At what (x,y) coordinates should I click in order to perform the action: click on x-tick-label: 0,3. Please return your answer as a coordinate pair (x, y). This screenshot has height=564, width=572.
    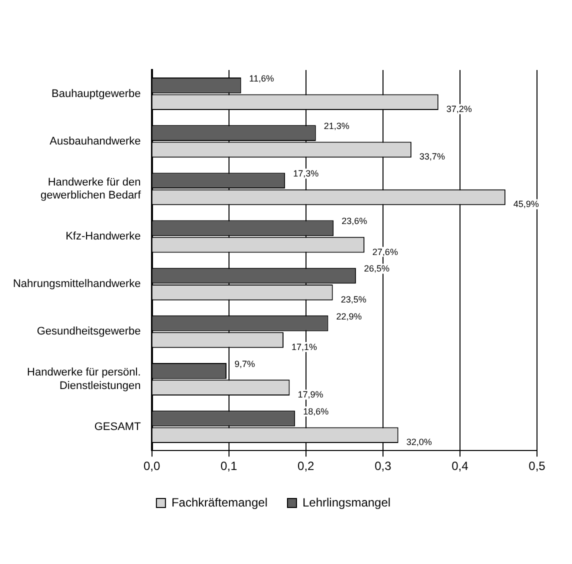
    Looking at the image, I should click on (383, 466).